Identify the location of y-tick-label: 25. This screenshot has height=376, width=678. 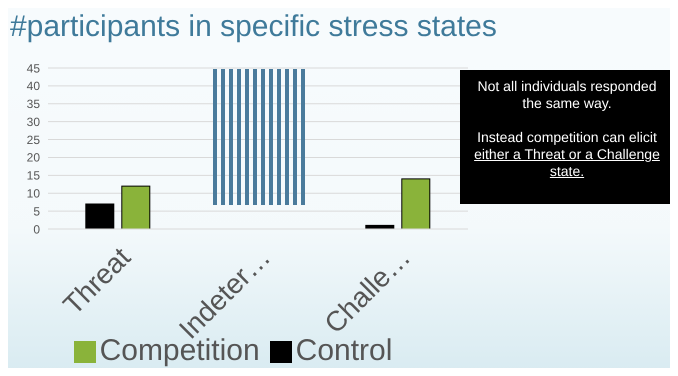
(33, 139).